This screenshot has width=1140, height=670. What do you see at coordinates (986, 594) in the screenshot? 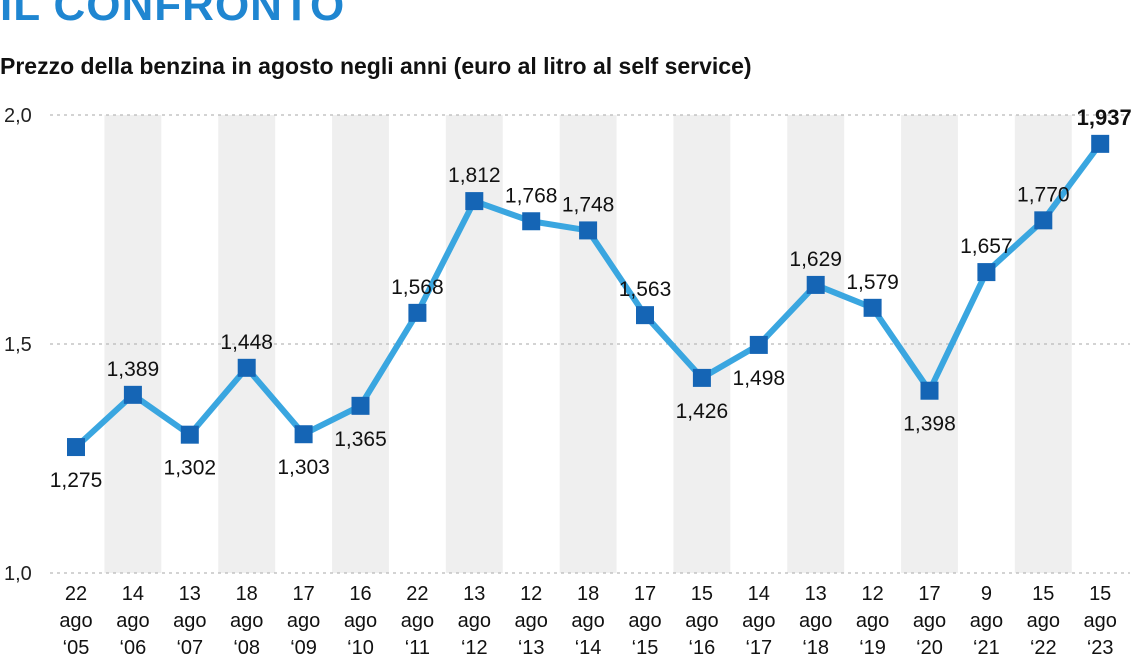
I see `x-label-day: 9` at bounding box center [986, 594].